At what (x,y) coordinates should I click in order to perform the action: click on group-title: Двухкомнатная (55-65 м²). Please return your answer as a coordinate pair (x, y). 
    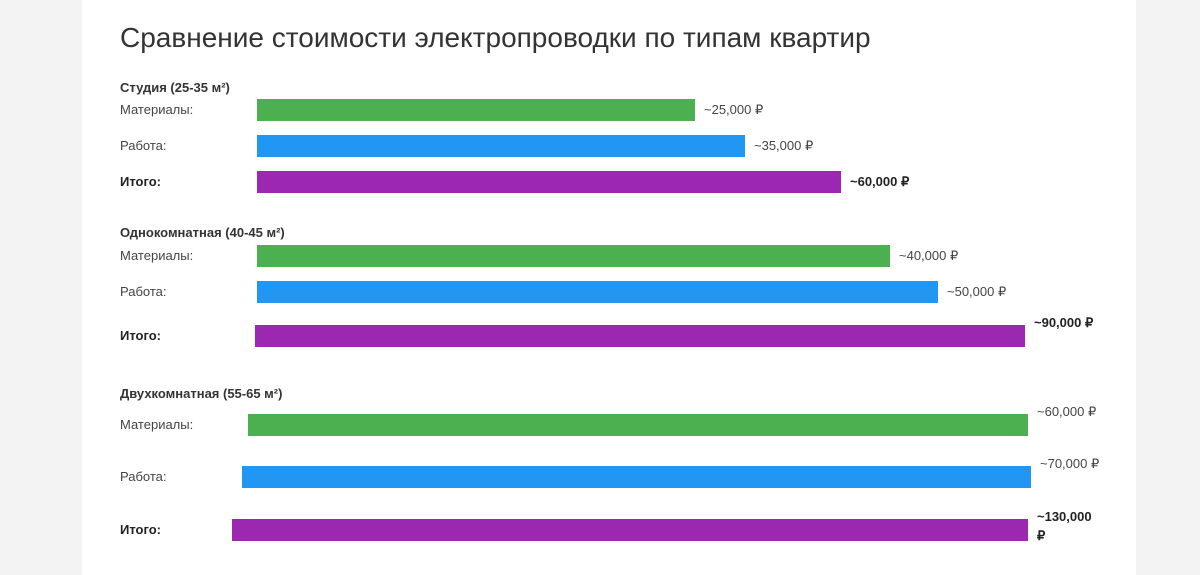
    Looking at the image, I should click on (201, 393).